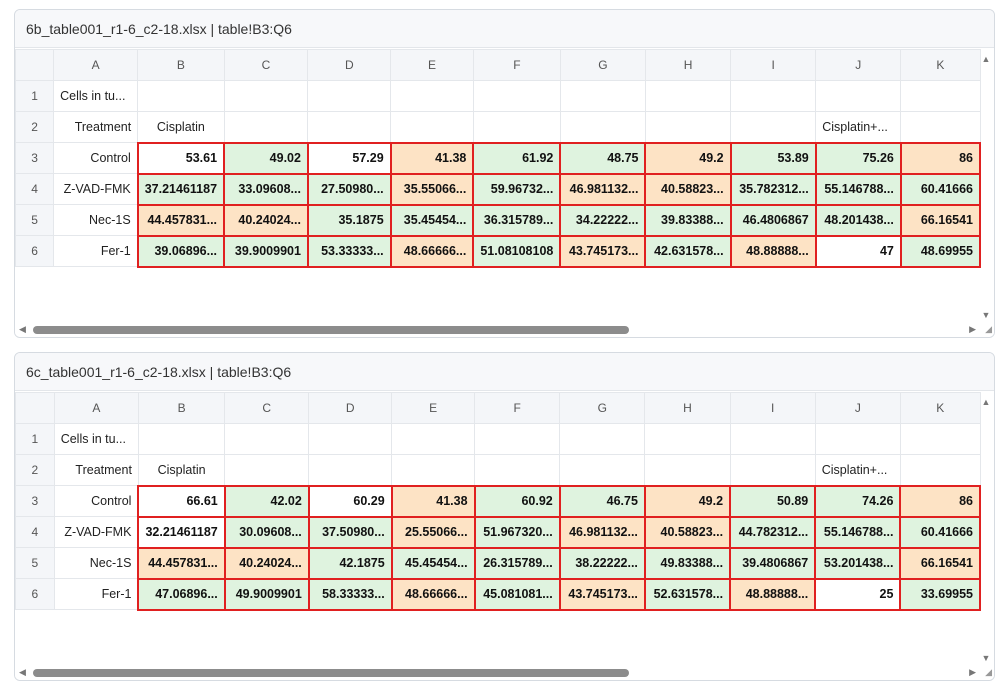 The image size is (1006, 681). I want to click on row-header: 1, so click(35, 439).